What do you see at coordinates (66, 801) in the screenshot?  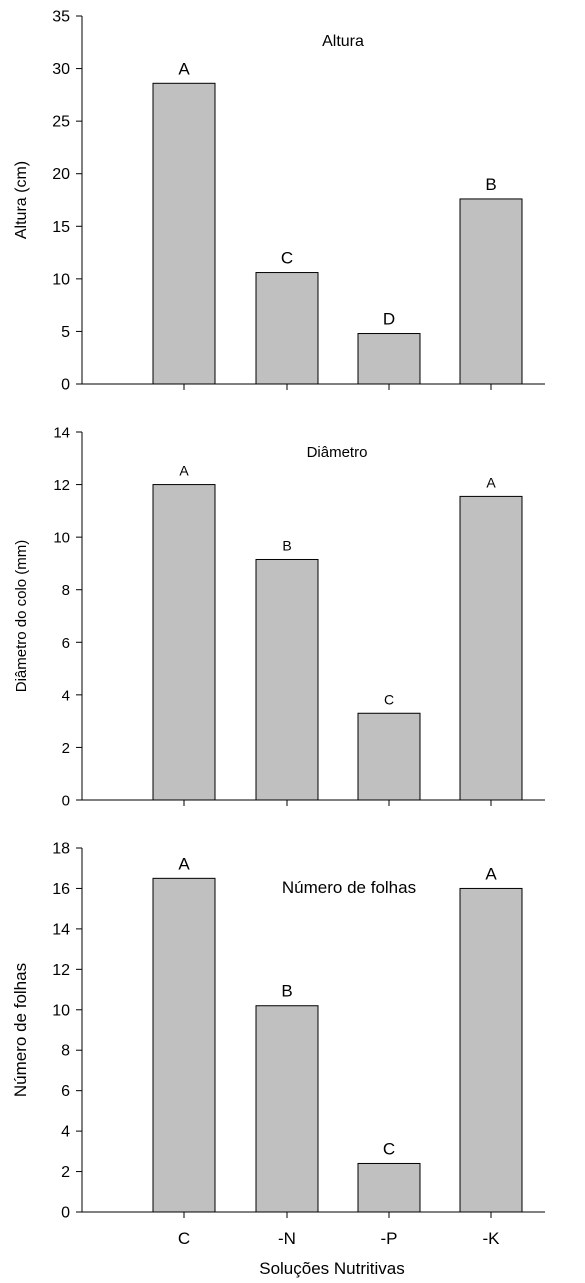 I see `panel-2-y-tick-label-0: 0` at bounding box center [66, 801].